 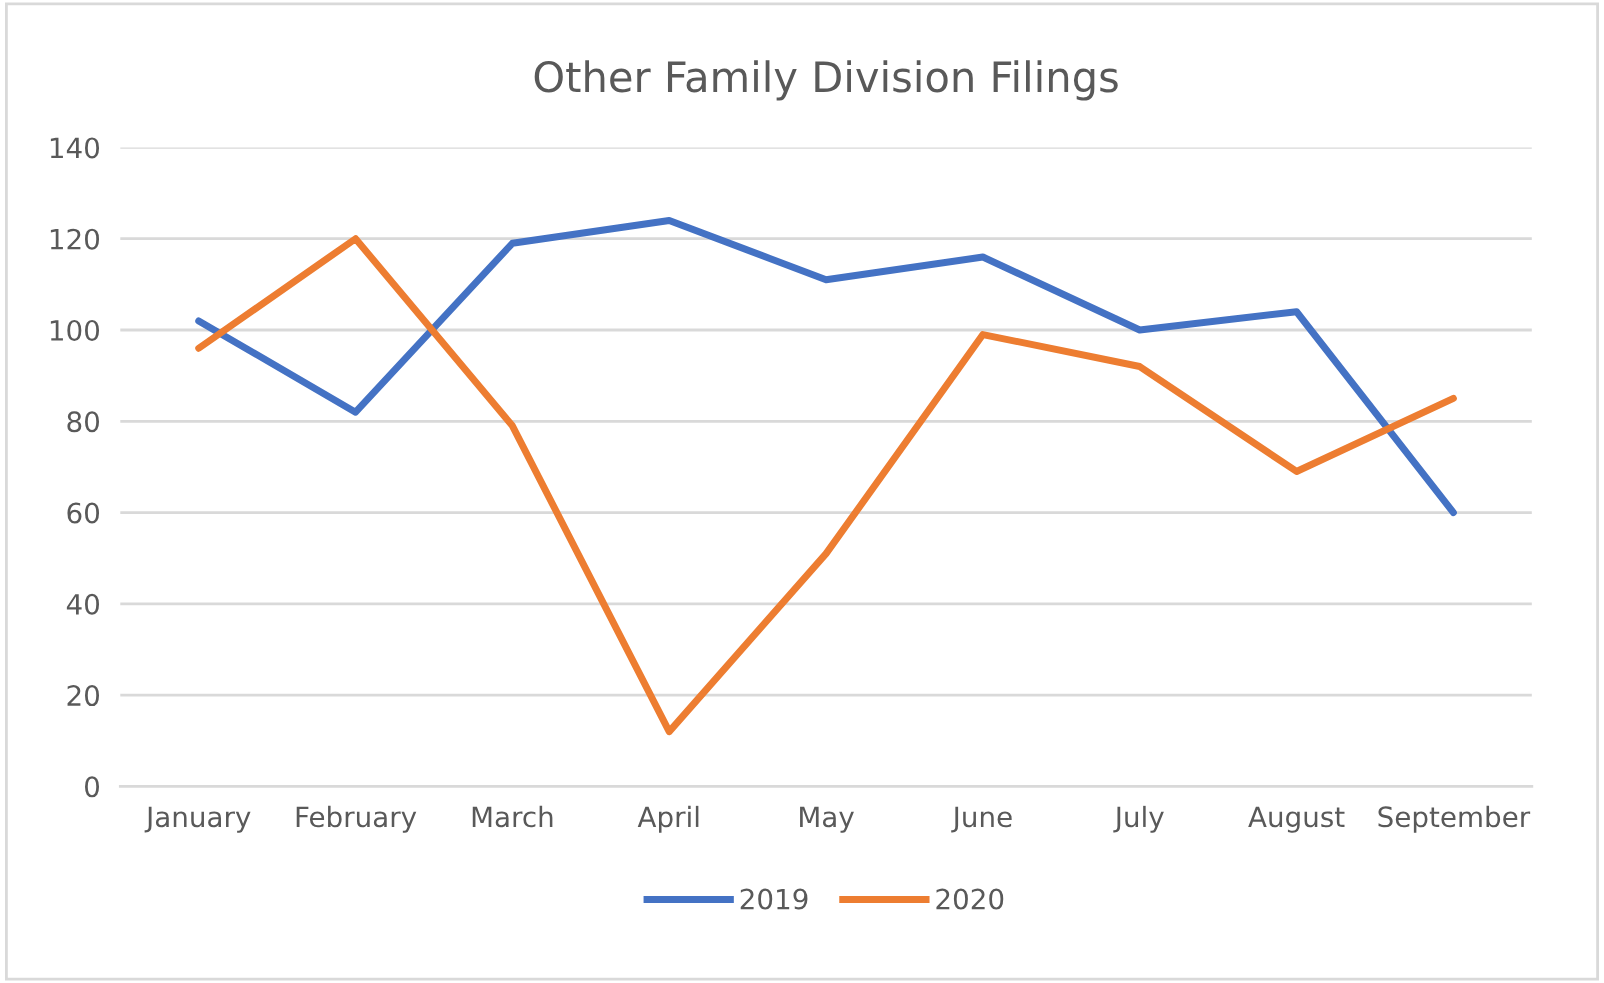 I want to click on x-tick-label: July, so click(x=1138, y=819).